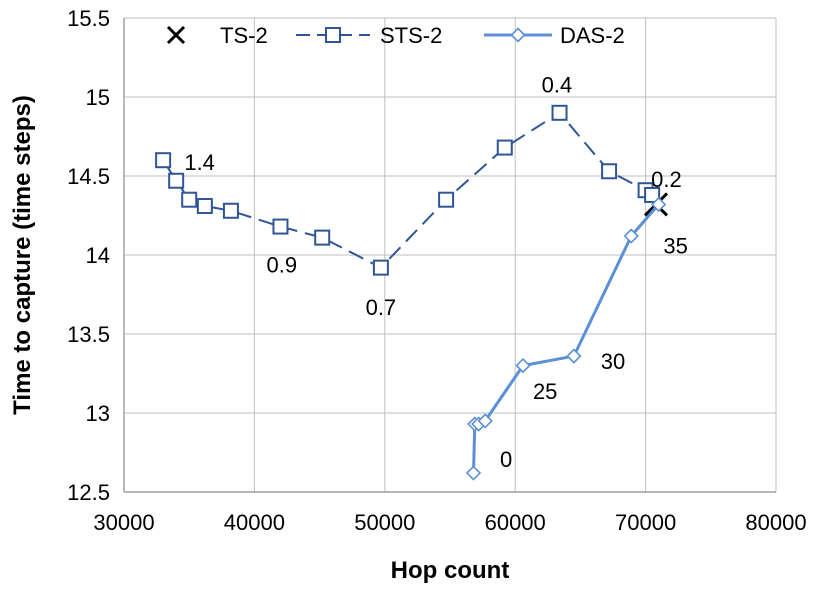 This screenshot has width=820, height=590. Describe the element at coordinates (775, 522) in the screenshot. I see `x-tick-label: 80000` at that location.